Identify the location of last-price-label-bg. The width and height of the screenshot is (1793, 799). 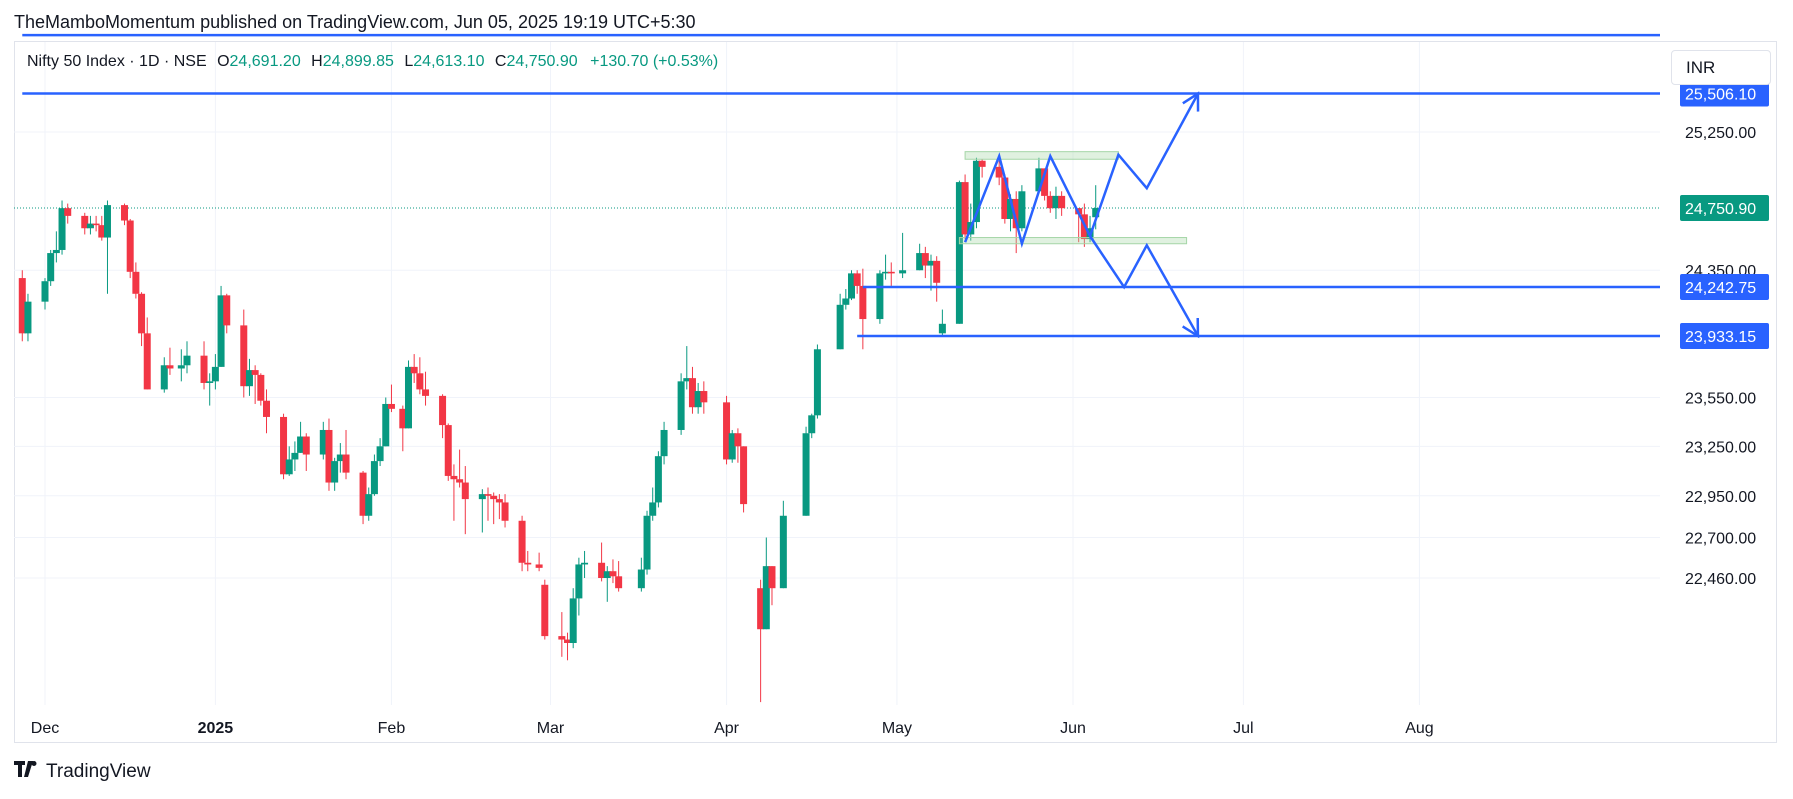
(1724, 208).